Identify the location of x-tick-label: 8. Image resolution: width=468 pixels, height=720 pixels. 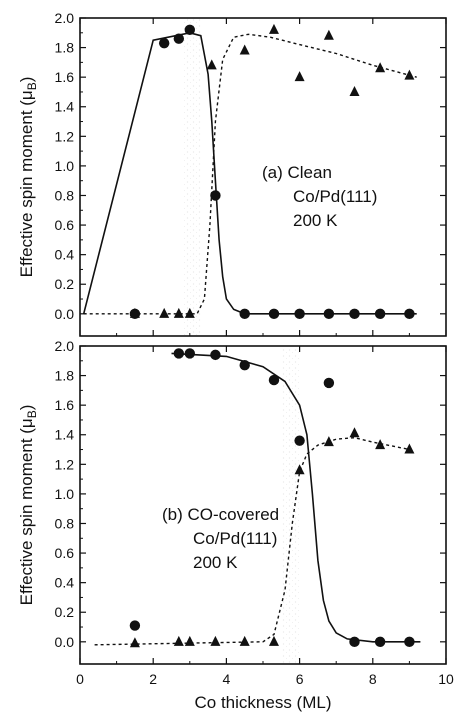
(373, 679).